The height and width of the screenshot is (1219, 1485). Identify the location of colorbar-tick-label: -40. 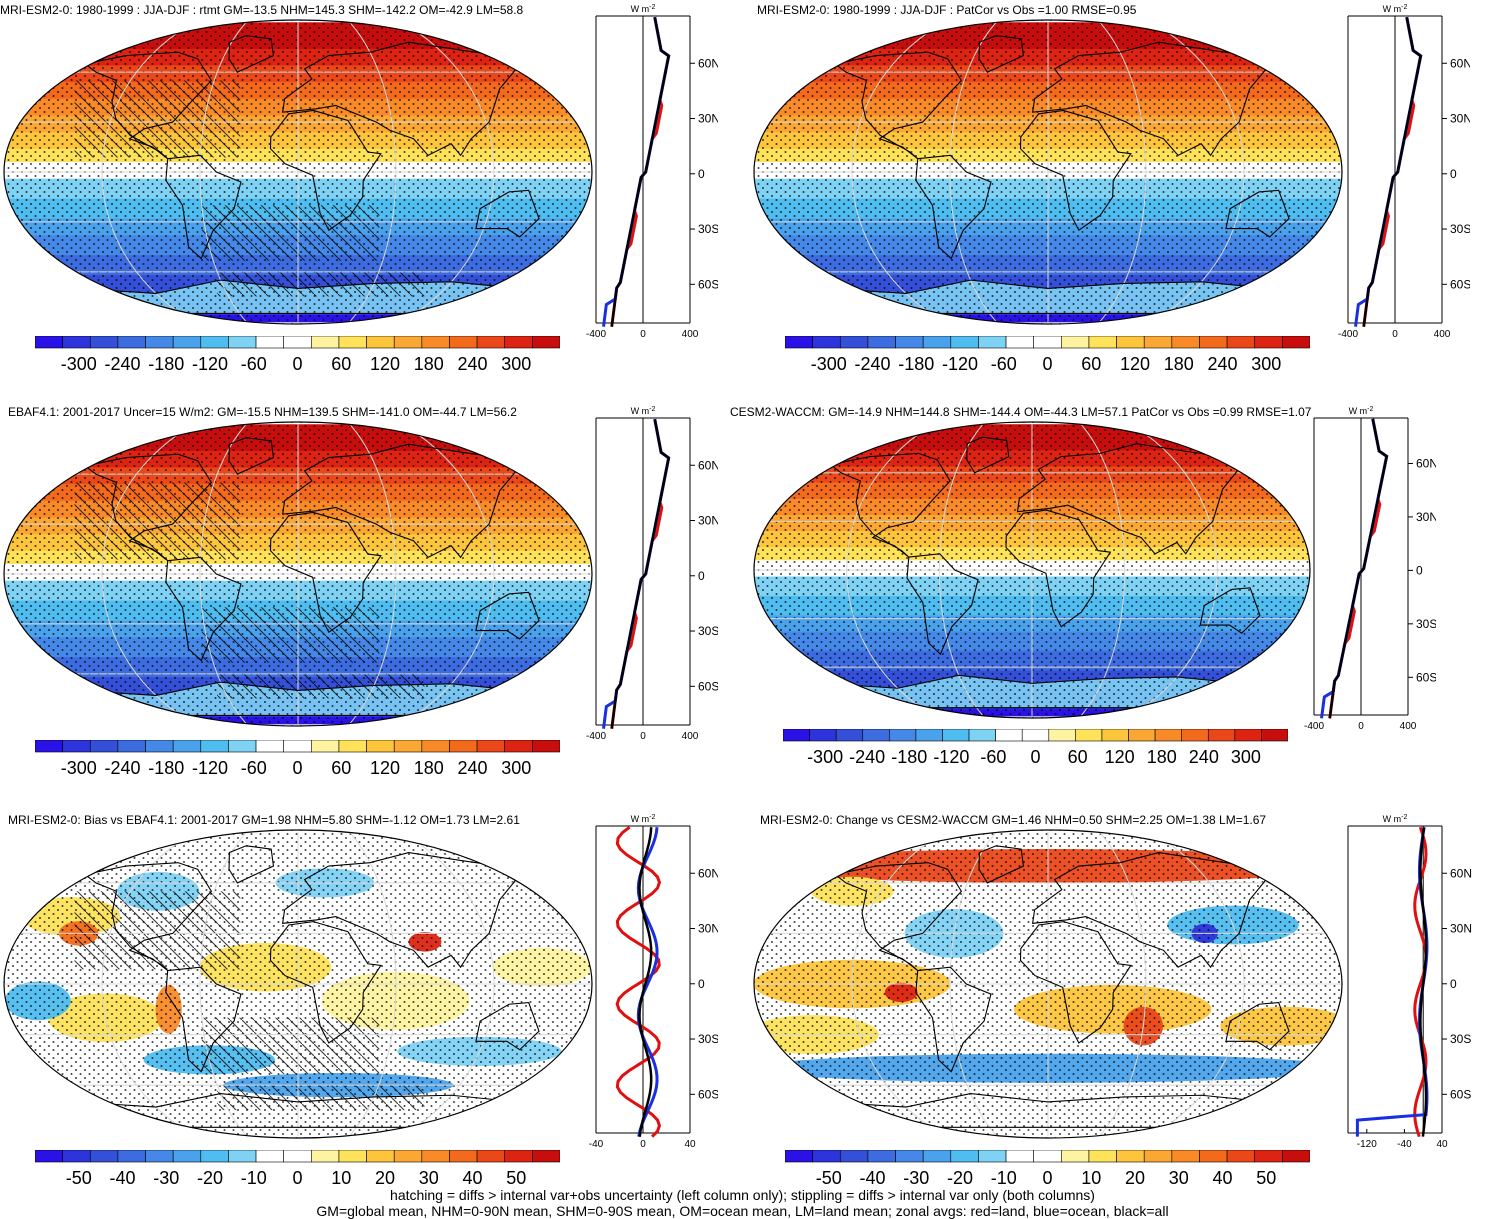
(872, 1178).